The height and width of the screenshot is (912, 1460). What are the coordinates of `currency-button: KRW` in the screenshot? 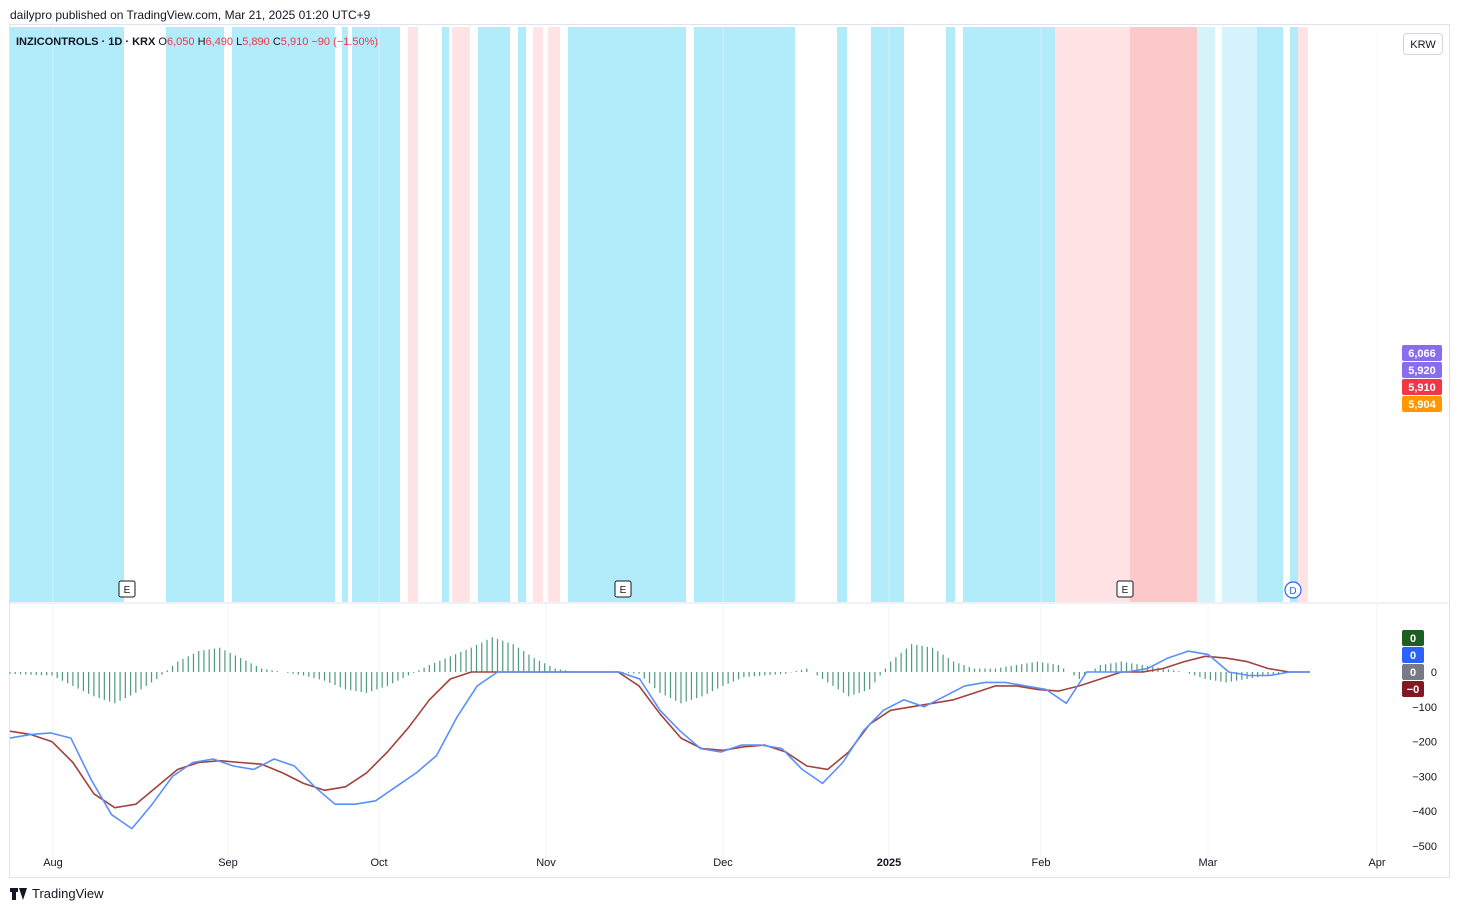 It's located at (1423, 44).